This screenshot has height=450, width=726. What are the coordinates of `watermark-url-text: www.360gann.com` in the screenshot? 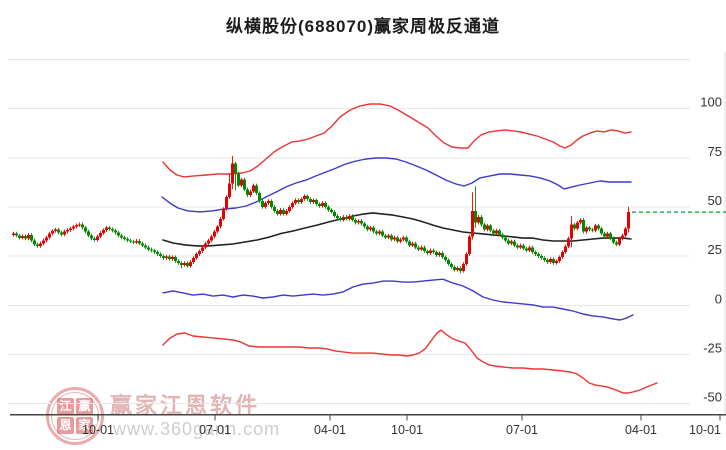 It's located at (197, 429).